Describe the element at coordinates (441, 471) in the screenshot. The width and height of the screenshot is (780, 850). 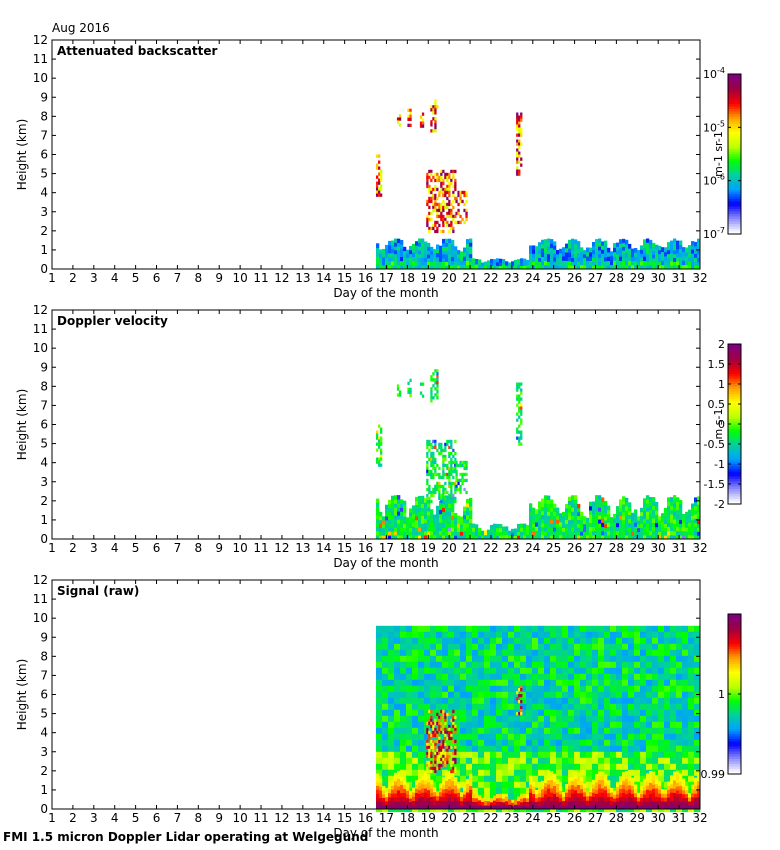
I see `cloud-feature` at that location.